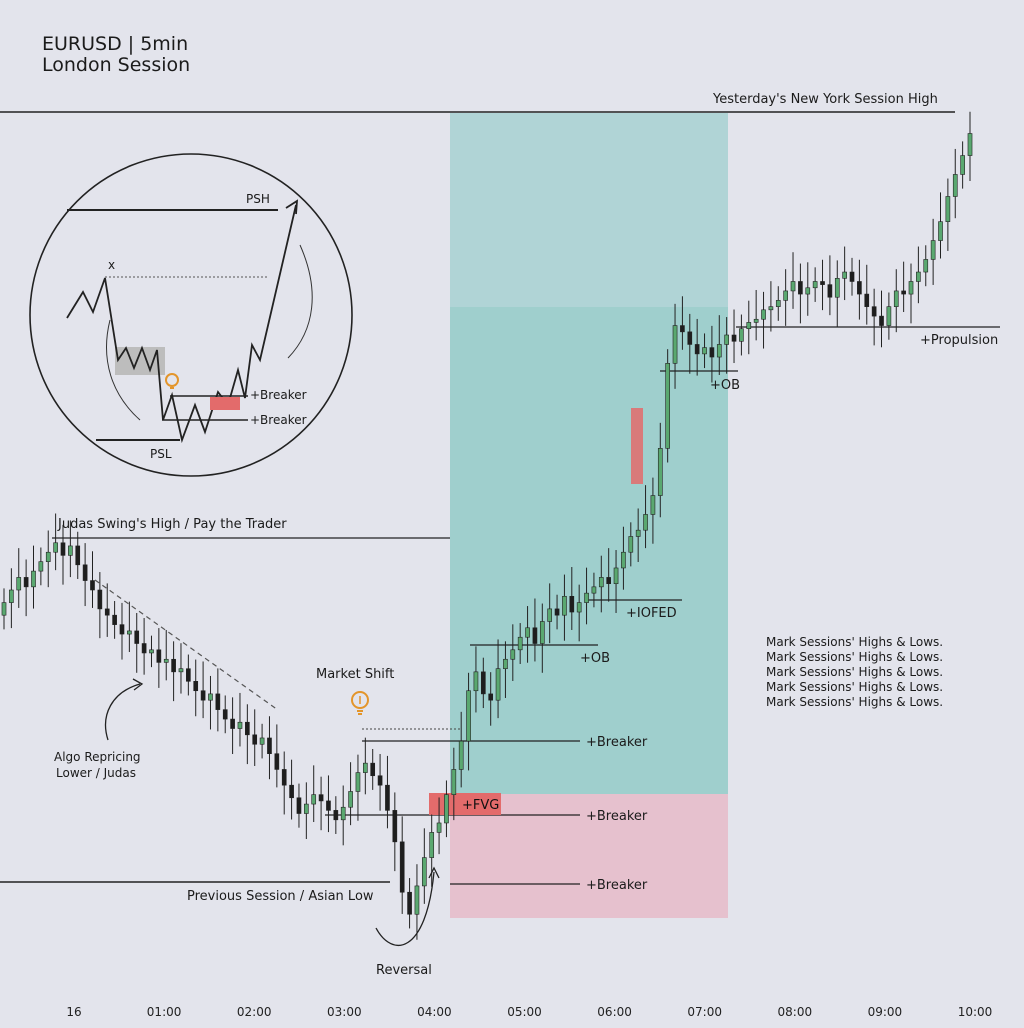 The image size is (1024, 1028). What do you see at coordinates (725, 385) in the screenshot?
I see `ob-label-2: +OB` at bounding box center [725, 385].